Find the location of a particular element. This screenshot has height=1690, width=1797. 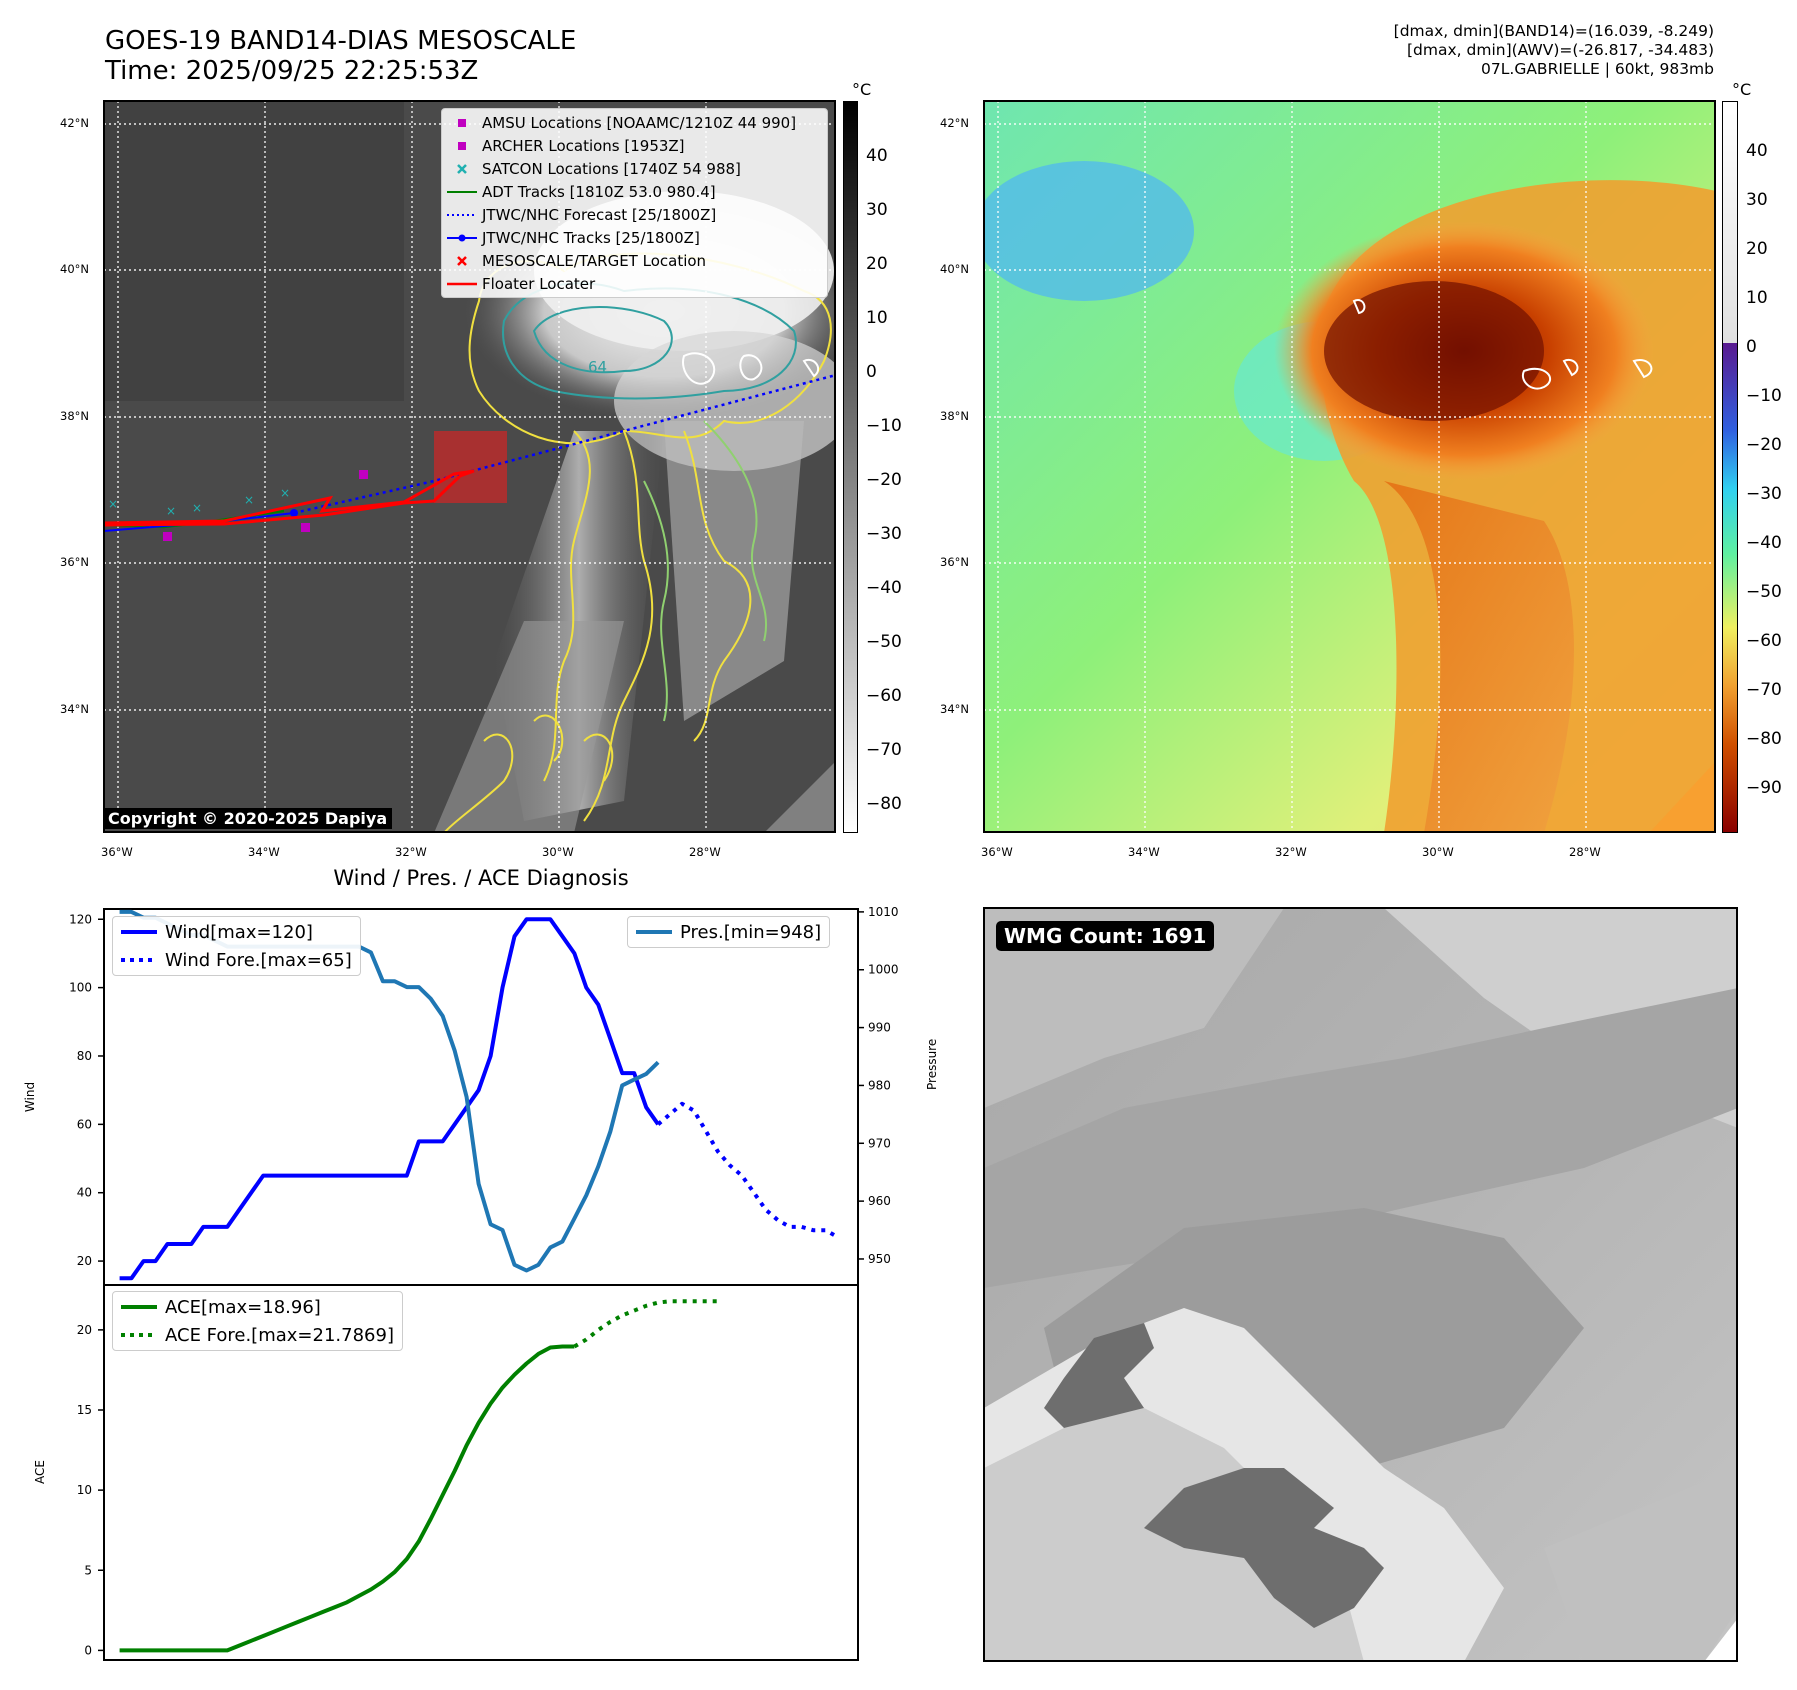

ace-legend: ACE[max=18.96] ACE Fore.[max=21.7869] is located at coordinates (257, 1321).